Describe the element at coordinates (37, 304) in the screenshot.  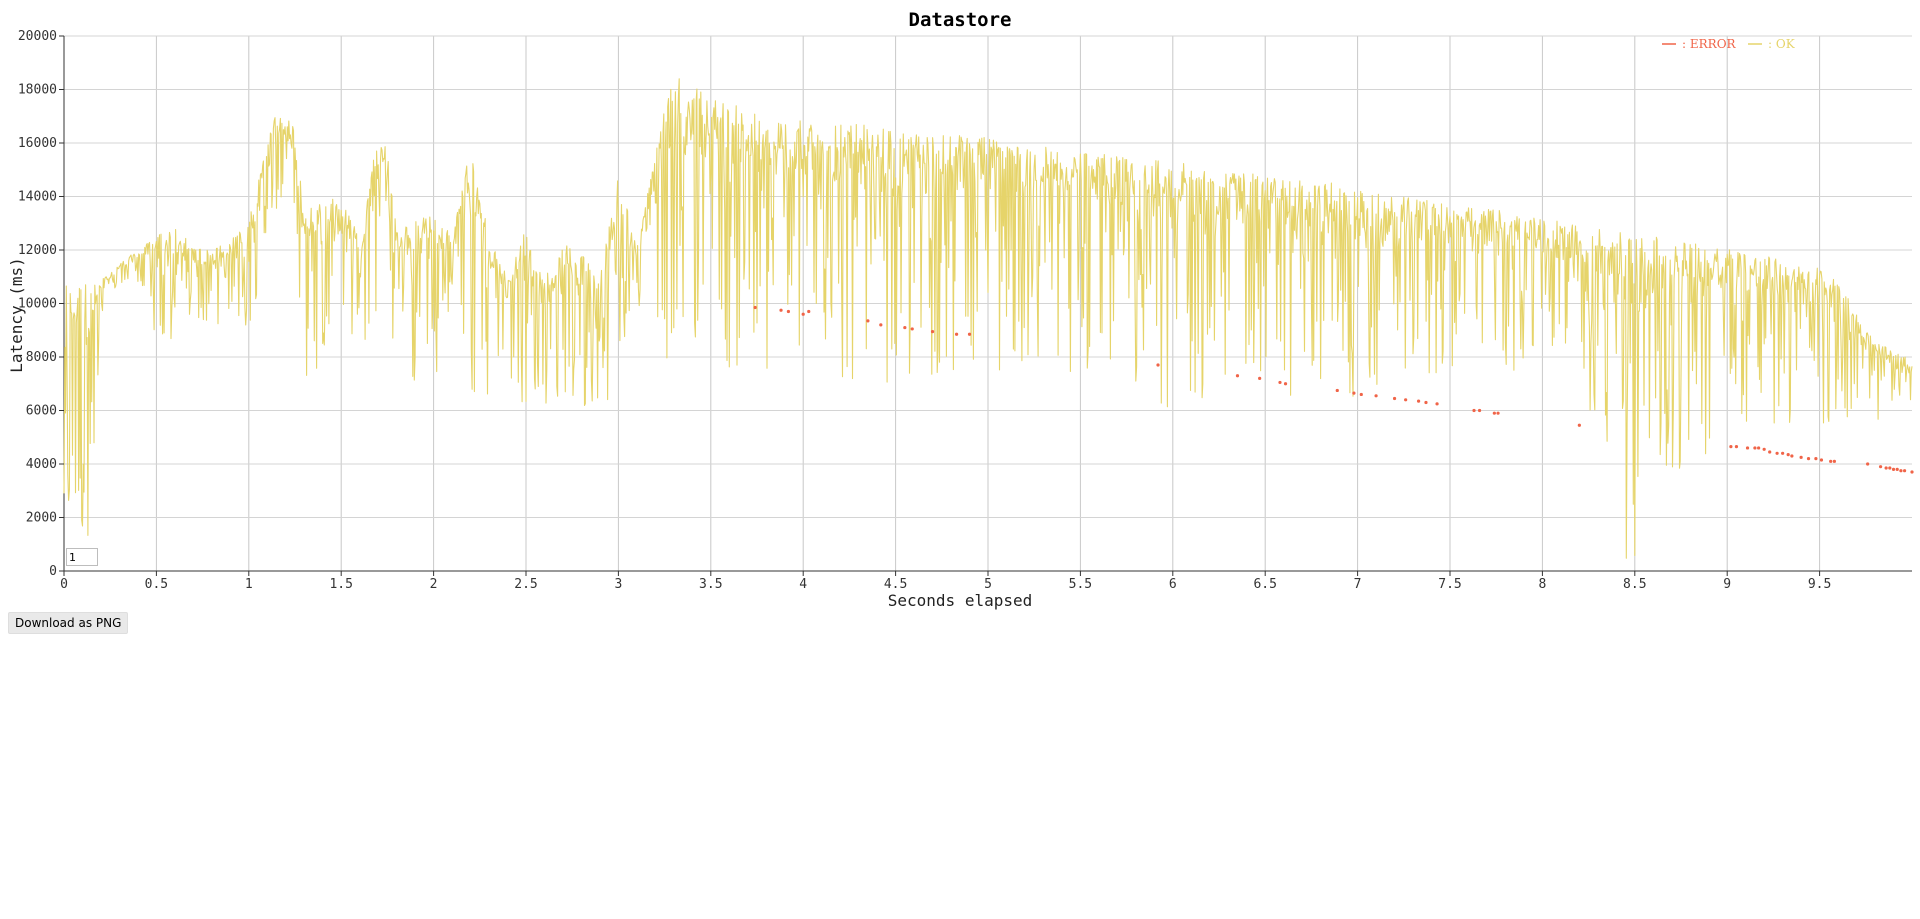
I see `y-tick-label: 10000` at that location.